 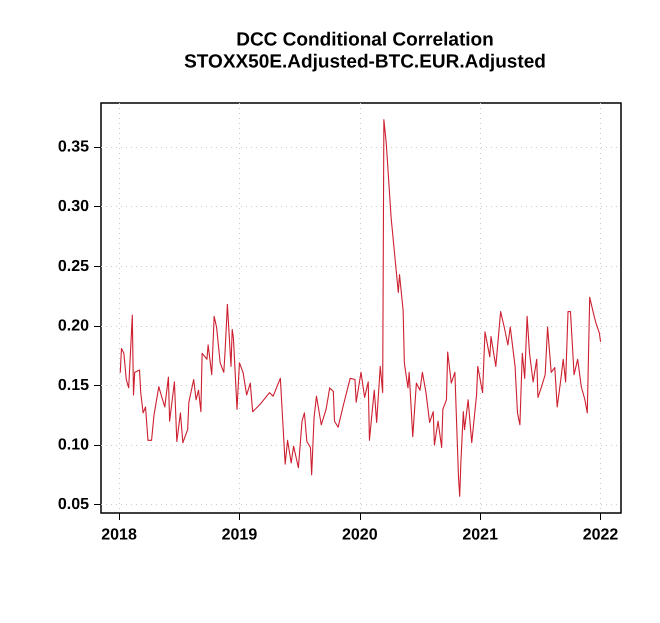 What do you see at coordinates (74, 385) in the screenshot?
I see `y-tick-label: 0.15` at bounding box center [74, 385].